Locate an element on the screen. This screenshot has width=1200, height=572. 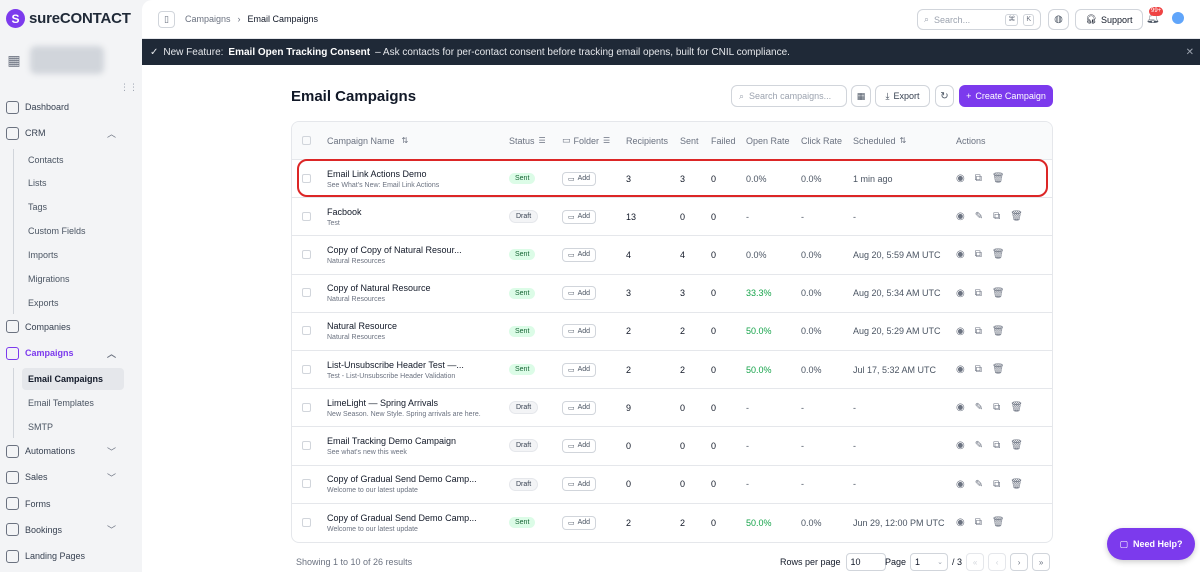
campaign-name: Copy of Natural Resource is located at coordinates (379, 288).